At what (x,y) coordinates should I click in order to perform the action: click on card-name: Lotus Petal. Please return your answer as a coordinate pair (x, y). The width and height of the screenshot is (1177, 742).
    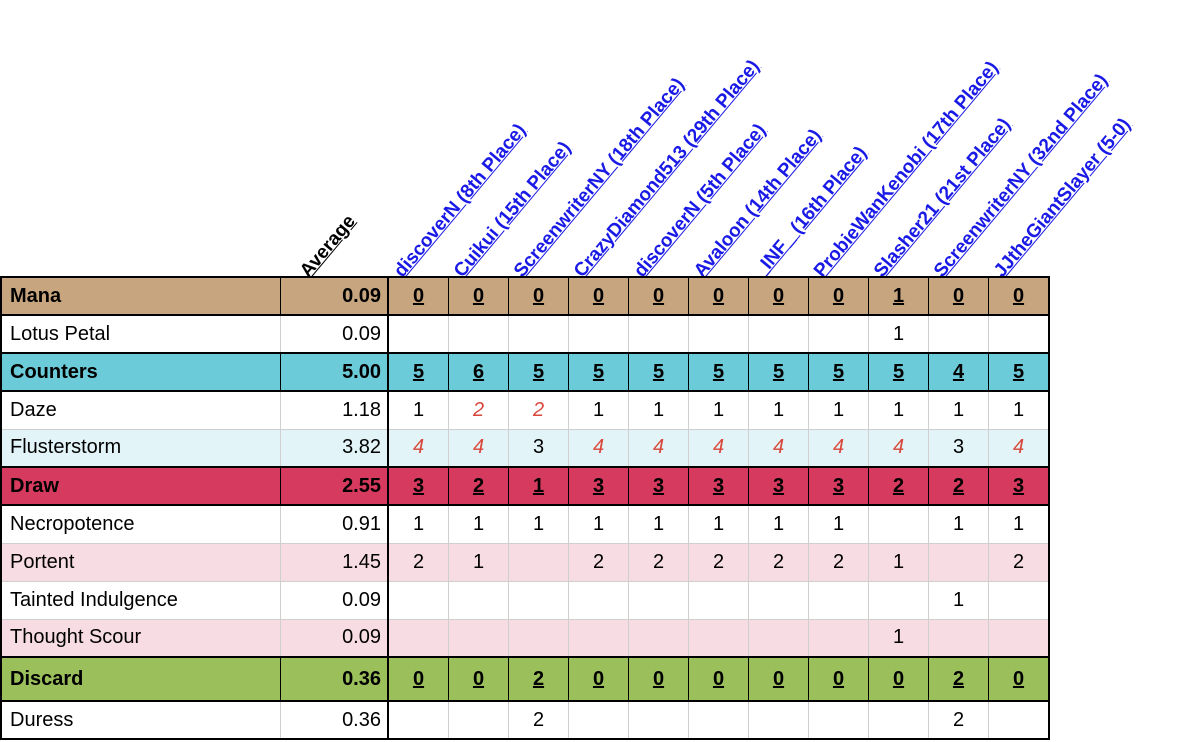
    Looking at the image, I should click on (140, 334).